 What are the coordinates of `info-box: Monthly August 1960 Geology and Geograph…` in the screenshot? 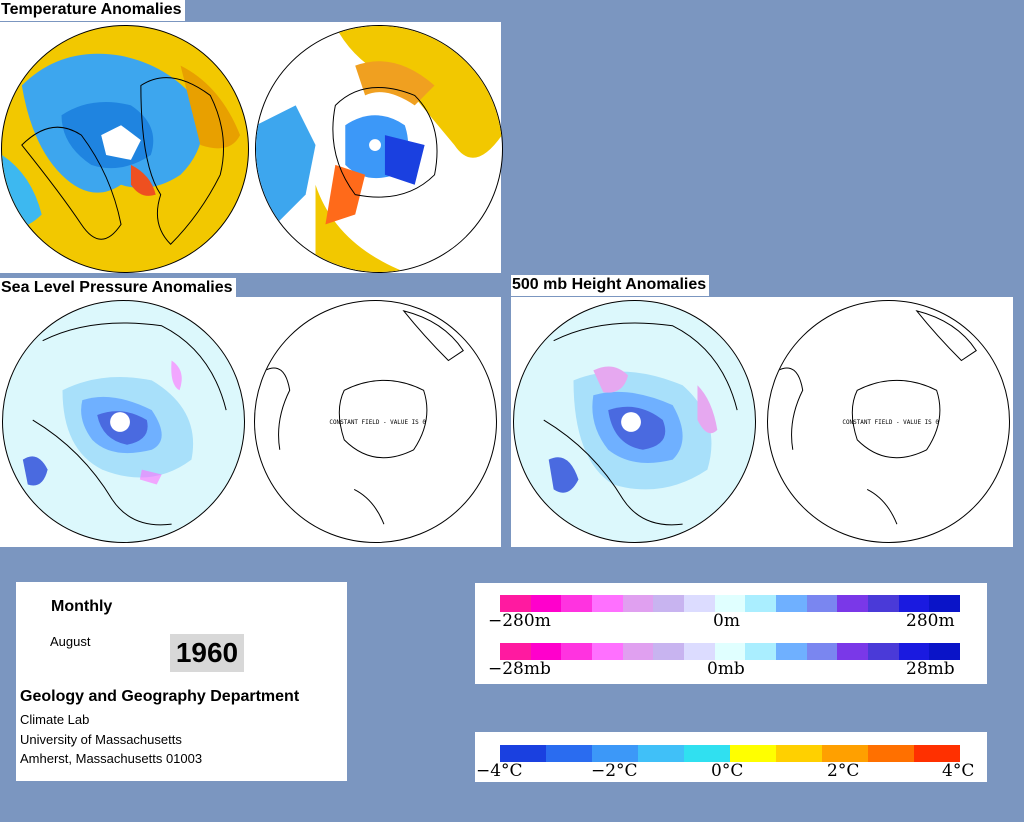 It's located at (181, 681).